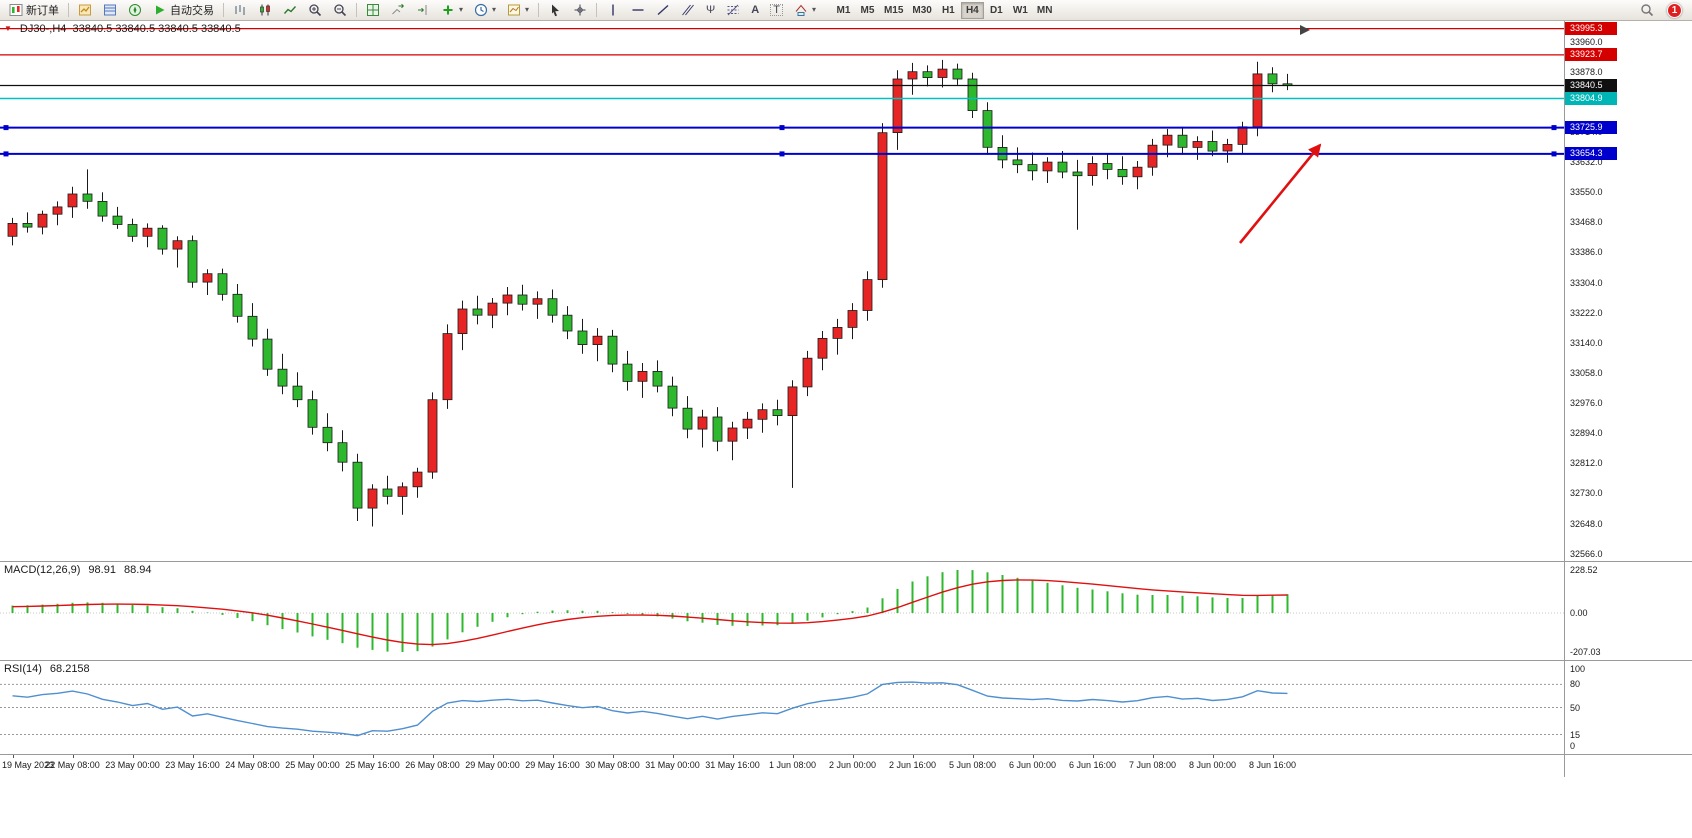 This screenshot has height=838, width=1692. What do you see at coordinates (1591, 85) in the screenshot?
I see `bid-price-line-price-box: 33840.5` at bounding box center [1591, 85].